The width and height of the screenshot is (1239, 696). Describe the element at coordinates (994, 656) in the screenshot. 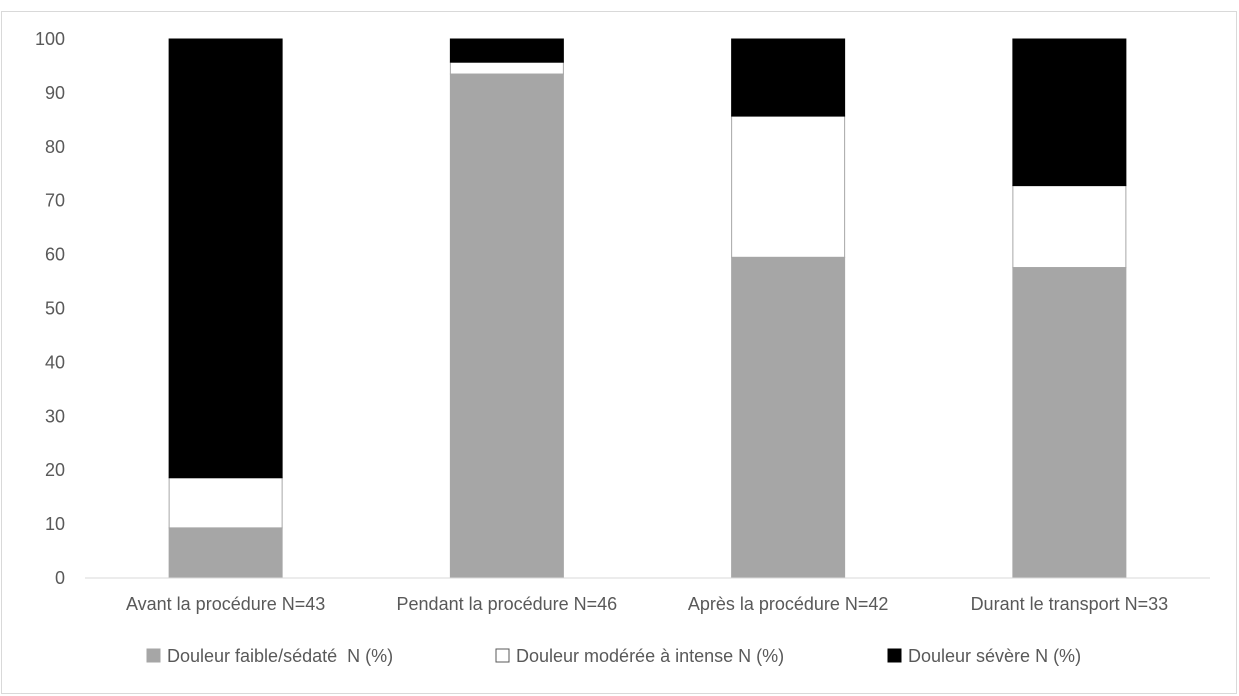

I see `legend-label: Douleur sévère N (%)` at that location.